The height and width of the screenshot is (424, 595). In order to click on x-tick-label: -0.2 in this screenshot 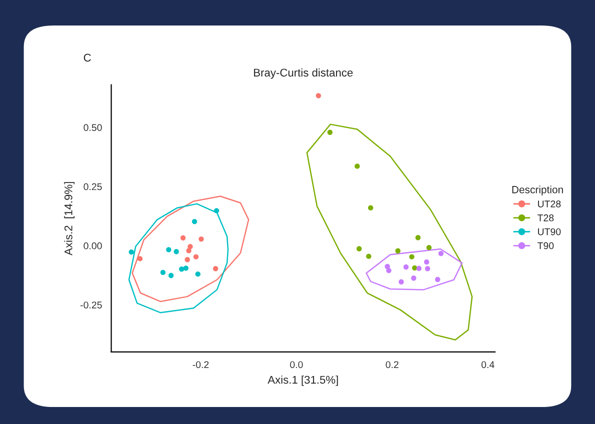, I will do `click(200, 364)`.